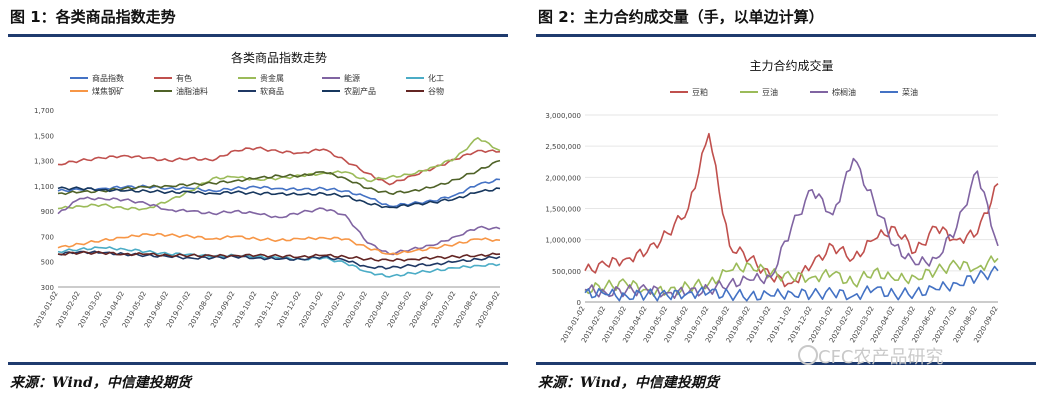  What do you see at coordinates (47, 237) in the screenshot?
I see `y-tick-label: 700` at bounding box center [47, 237].